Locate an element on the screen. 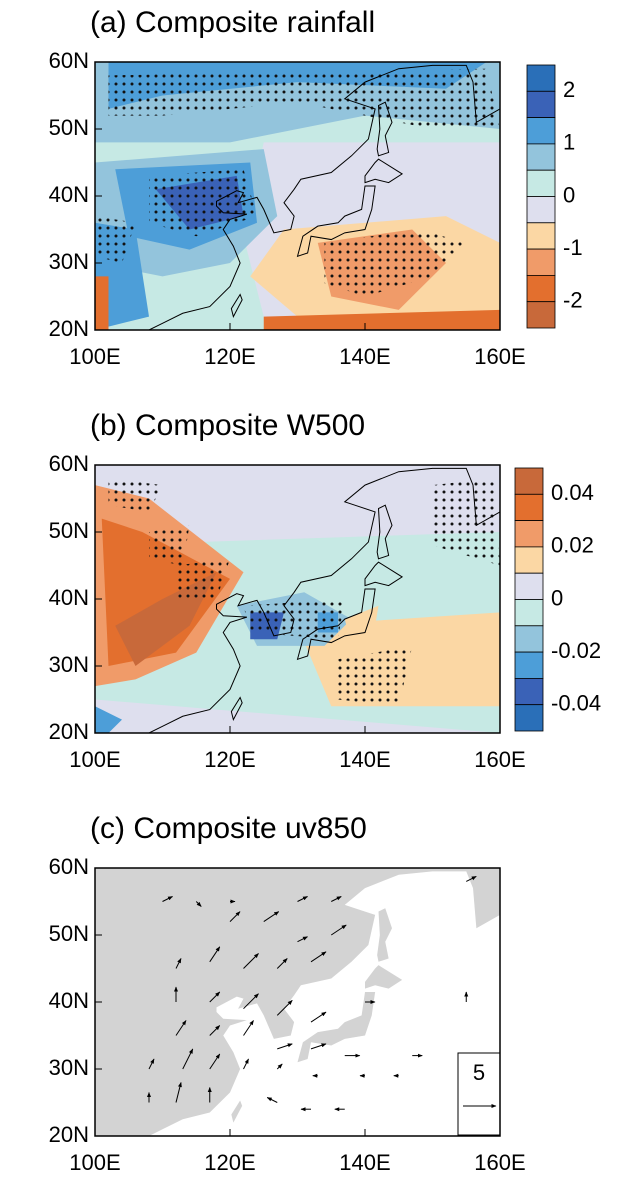 This screenshot has width=618, height=1198. panel-title: (a) Composite rainfall is located at coordinates (232, 22).